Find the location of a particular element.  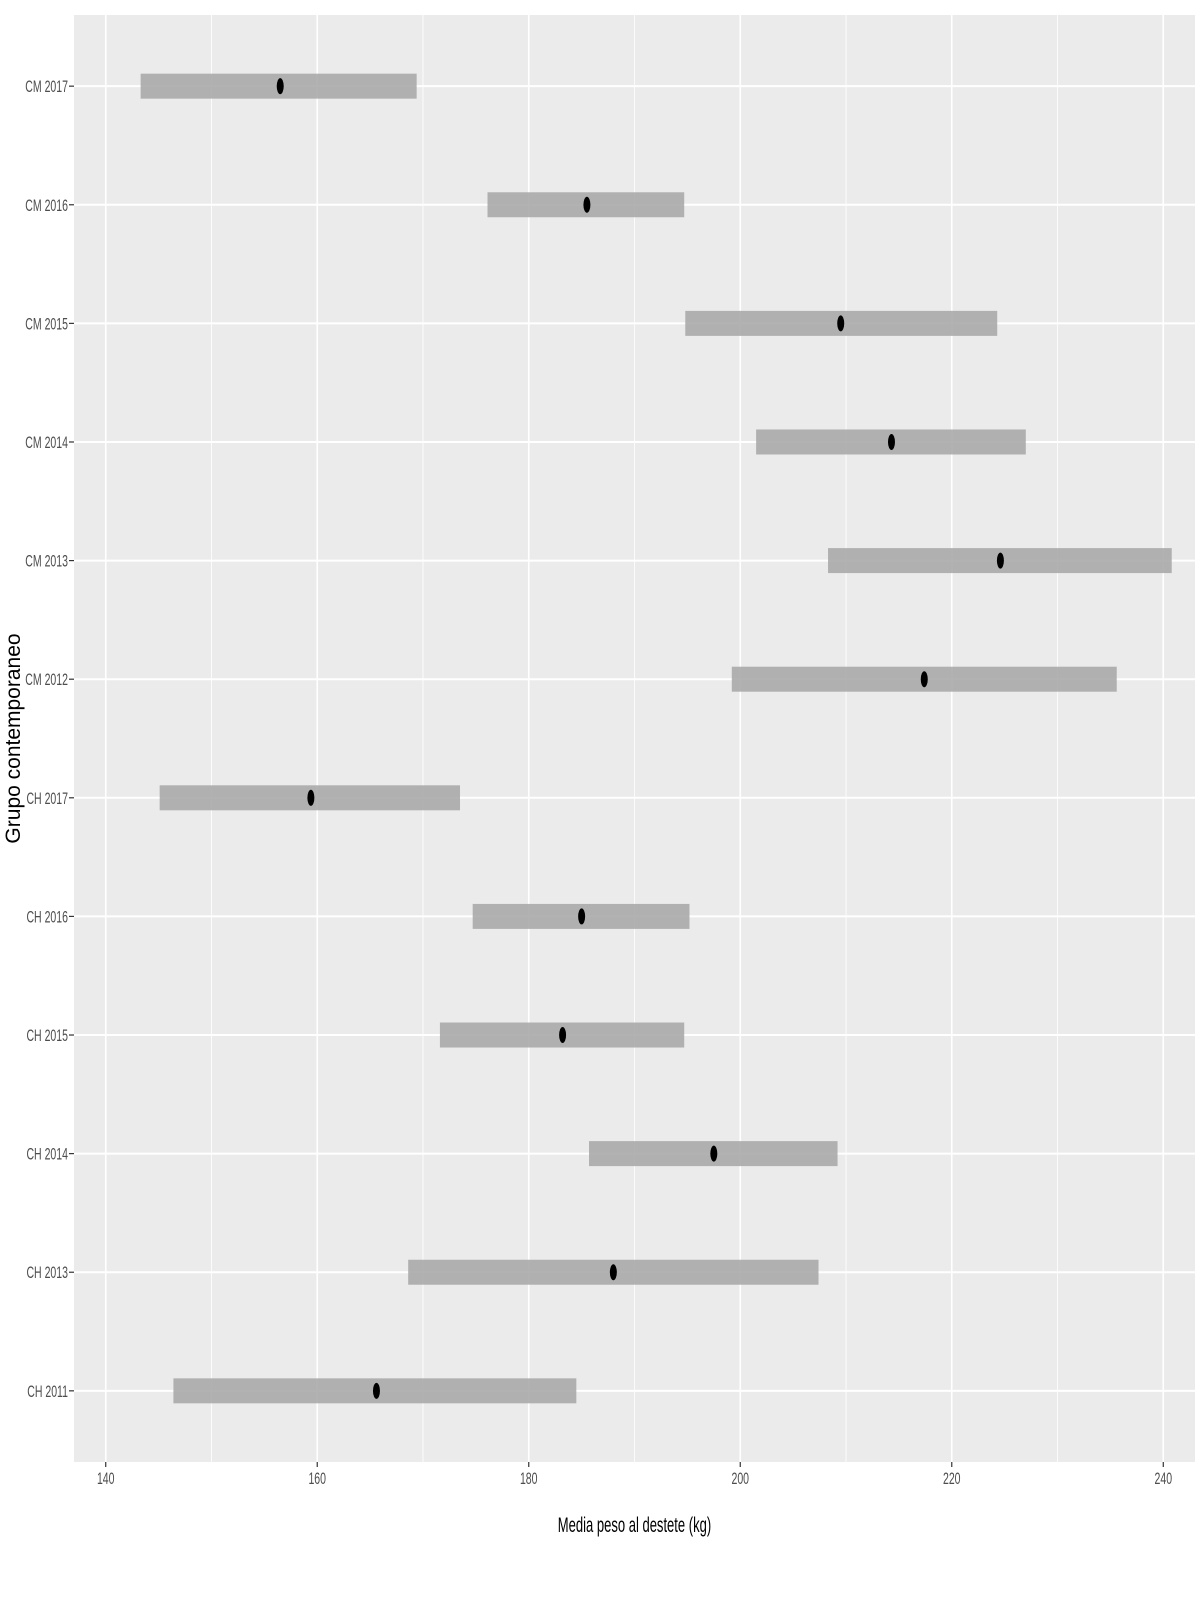

x-tick-label: 160 is located at coordinates (317, 1477).